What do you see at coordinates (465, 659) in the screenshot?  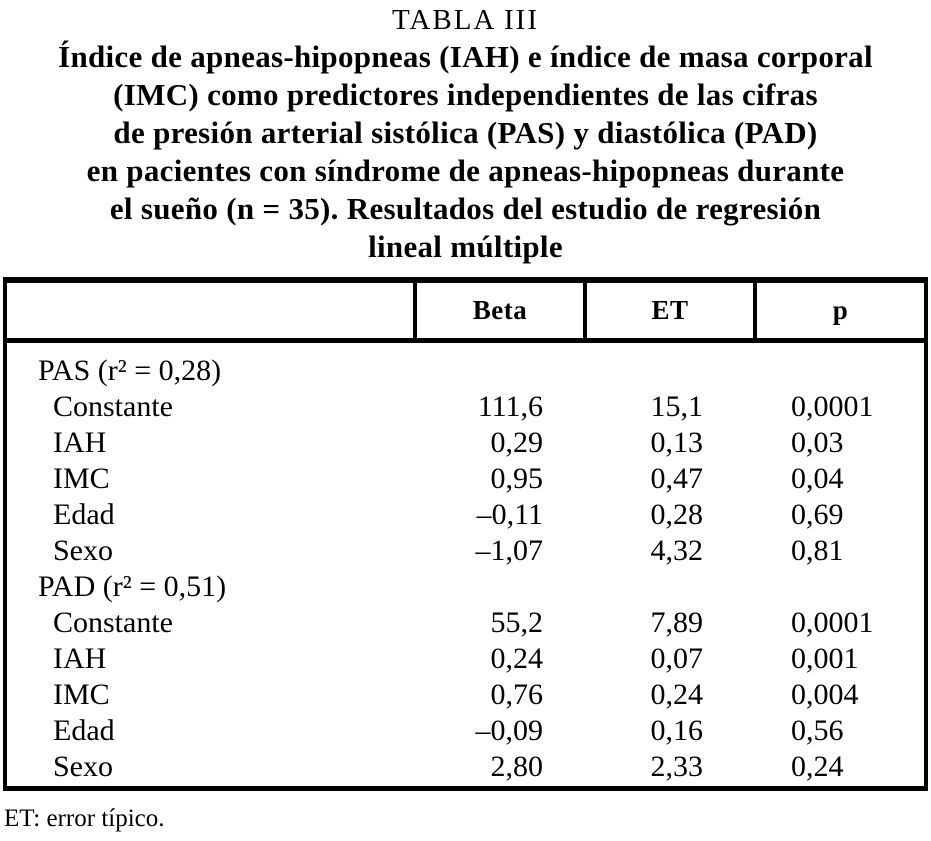 I see `table-row: IAH 0,24 0,07 0,001` at bounding box center [465, 659].